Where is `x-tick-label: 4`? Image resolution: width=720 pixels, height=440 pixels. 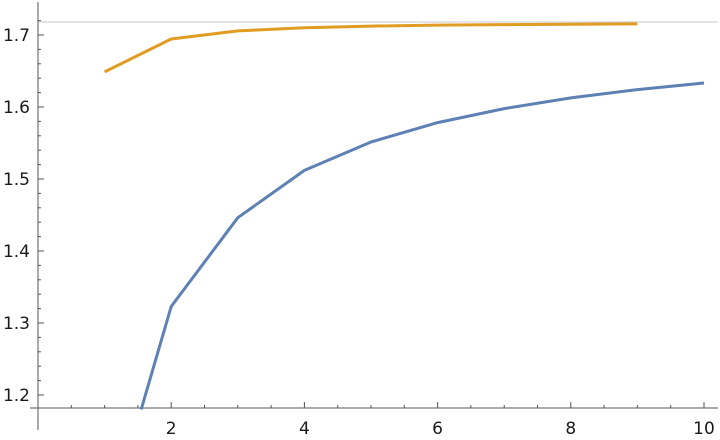 x-tick-label: 4 is located at coordinates (304, 429).